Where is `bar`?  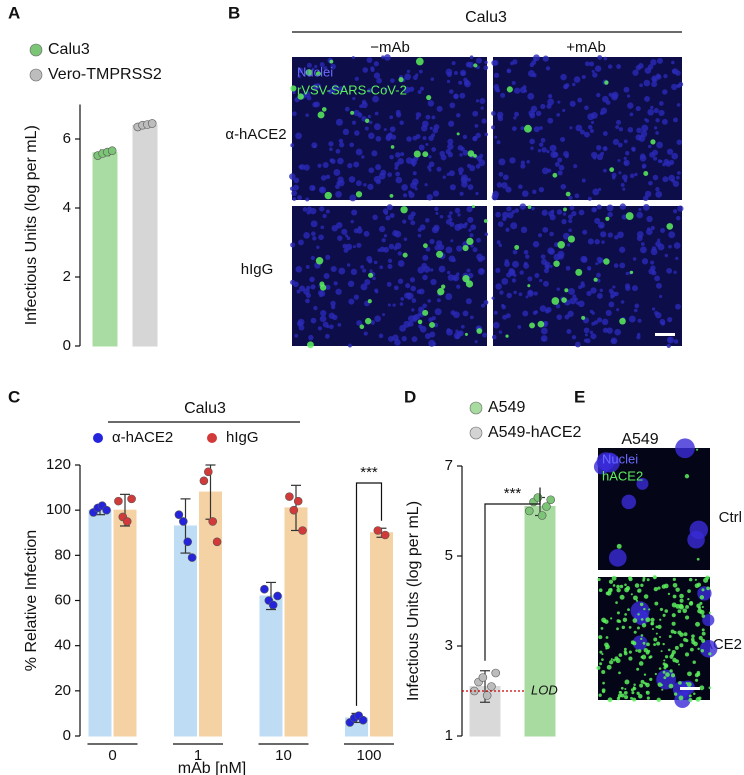
bar is located at coordinates (210, 614).